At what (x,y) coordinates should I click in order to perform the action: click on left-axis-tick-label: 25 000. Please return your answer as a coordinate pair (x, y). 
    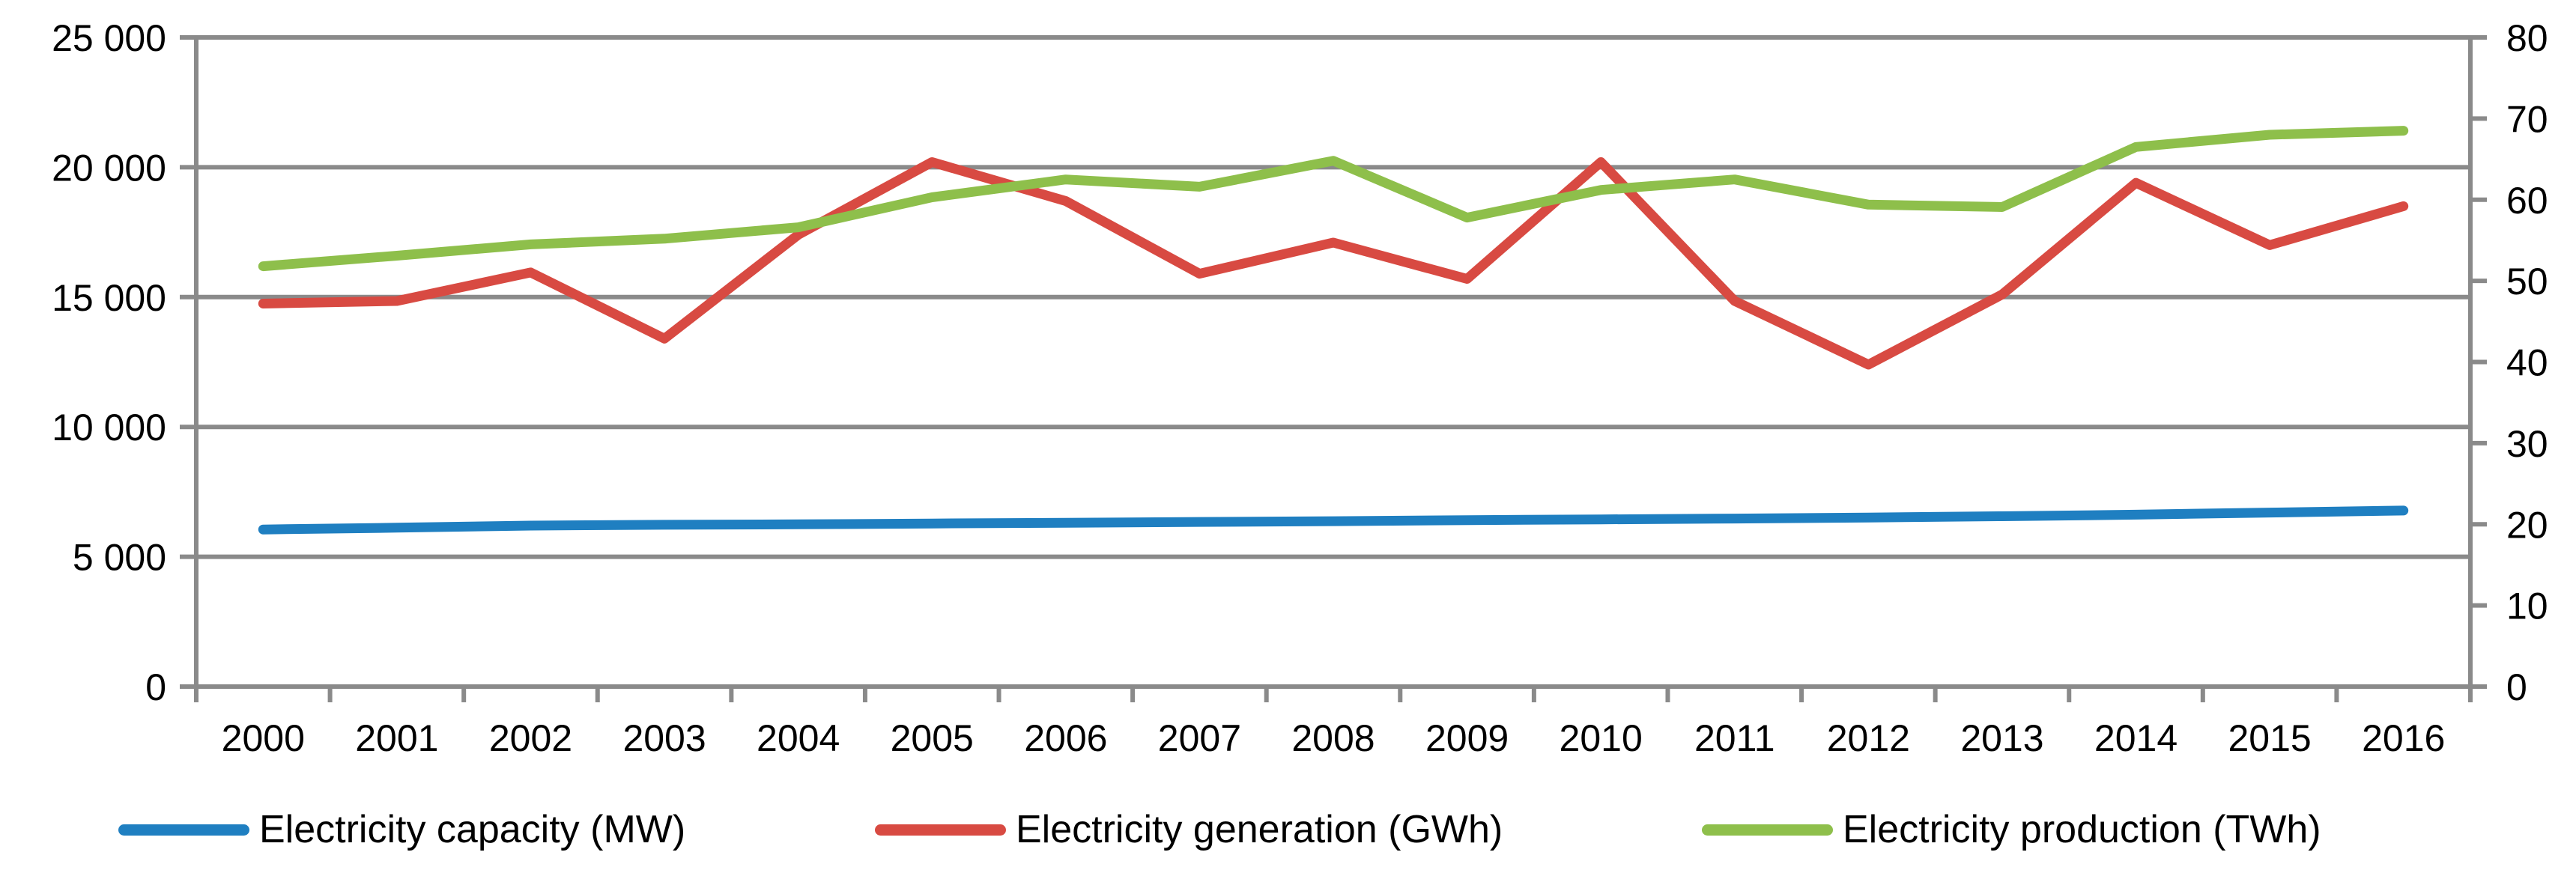
    Looking at the image, I should click on (109, 38).